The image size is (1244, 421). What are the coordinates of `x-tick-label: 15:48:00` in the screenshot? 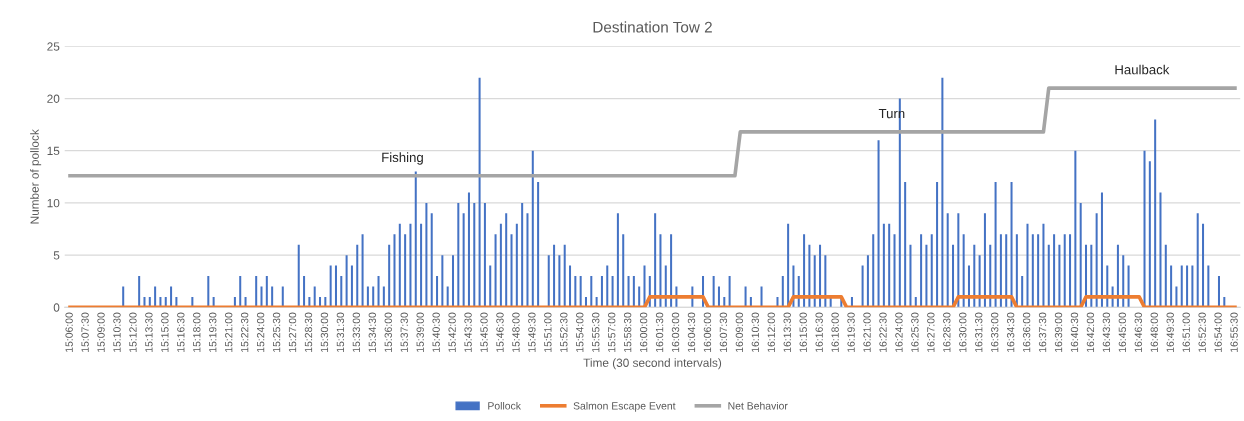 It's located at (516, 332).